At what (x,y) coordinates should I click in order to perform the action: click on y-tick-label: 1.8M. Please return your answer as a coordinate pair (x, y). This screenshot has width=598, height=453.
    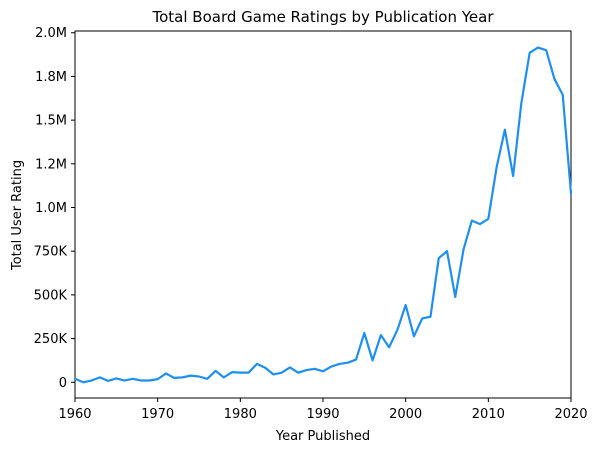
    Looking at the image, I should click on (51, 77).